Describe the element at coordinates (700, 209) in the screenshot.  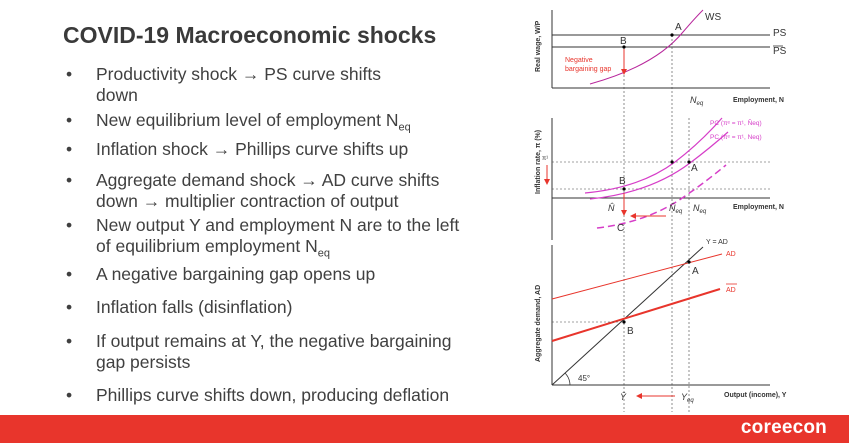
I see `neq-label-2: Neq` at that location.